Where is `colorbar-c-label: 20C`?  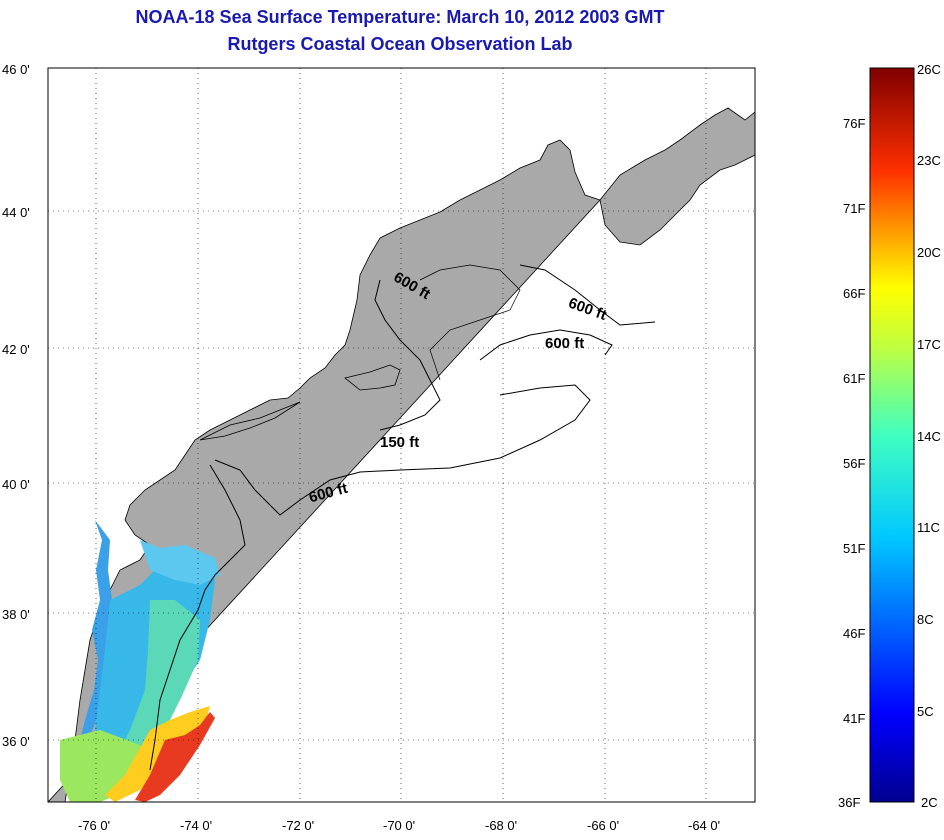
colorbar-c-label: 20C is located at coordinates (929, 252).